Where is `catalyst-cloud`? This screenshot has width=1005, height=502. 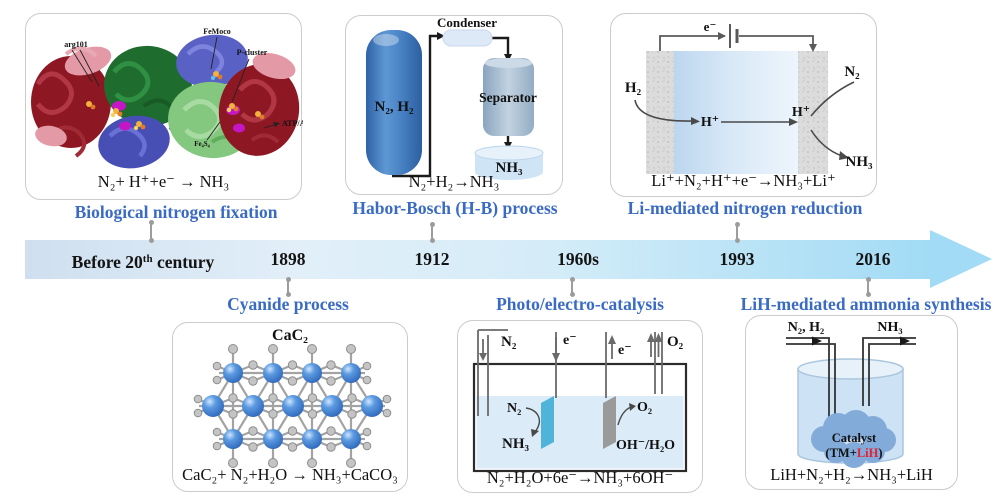
catalyst-cloud is located at coordinates (853, 439).